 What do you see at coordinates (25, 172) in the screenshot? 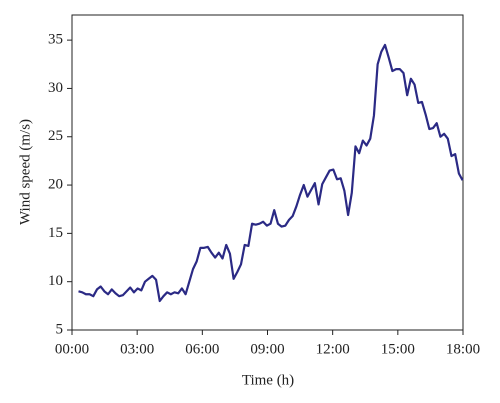
I see `y-axis-label: Wind speed (m/s)` at bounding box center [25, 172].